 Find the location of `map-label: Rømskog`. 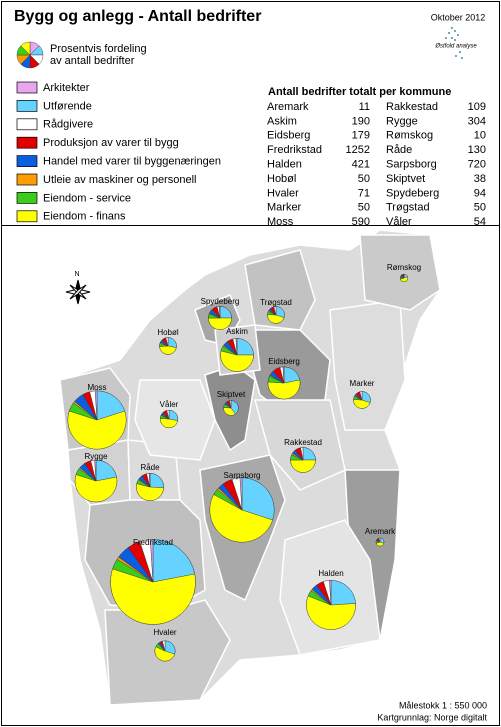

map-label: Rømskog is located at coordinates (404, 267).